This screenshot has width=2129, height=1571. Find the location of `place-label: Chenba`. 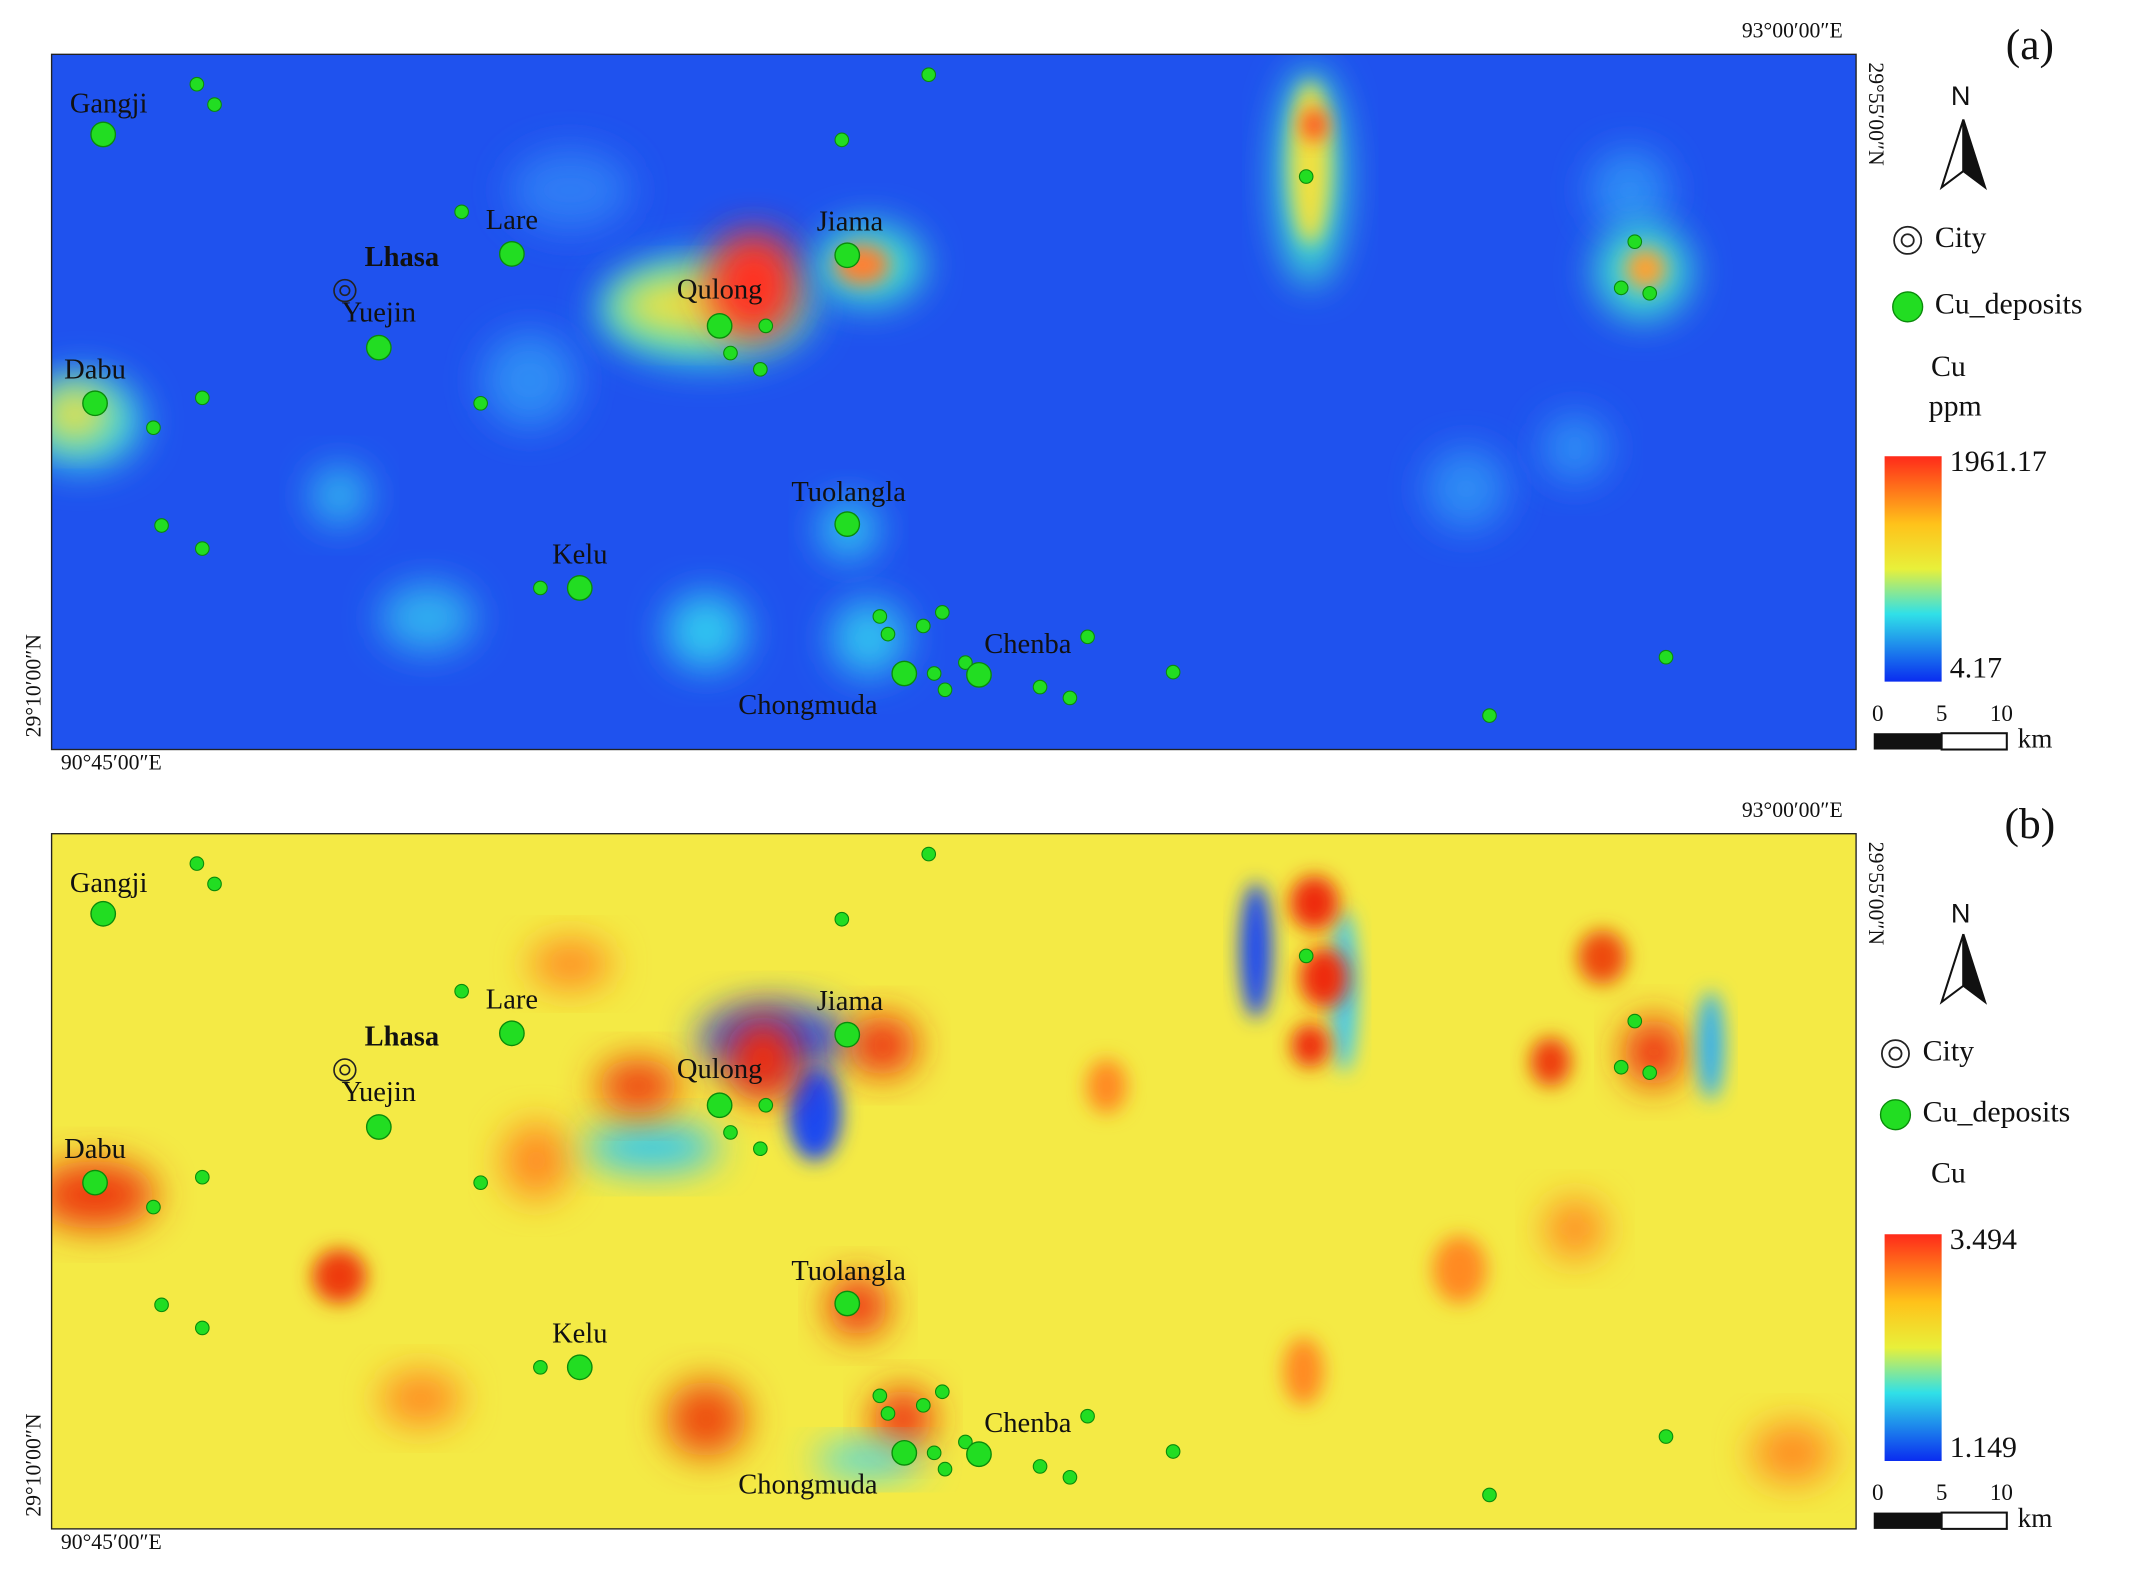

place-label: Chenba is located at coordinates (1027, 1423).